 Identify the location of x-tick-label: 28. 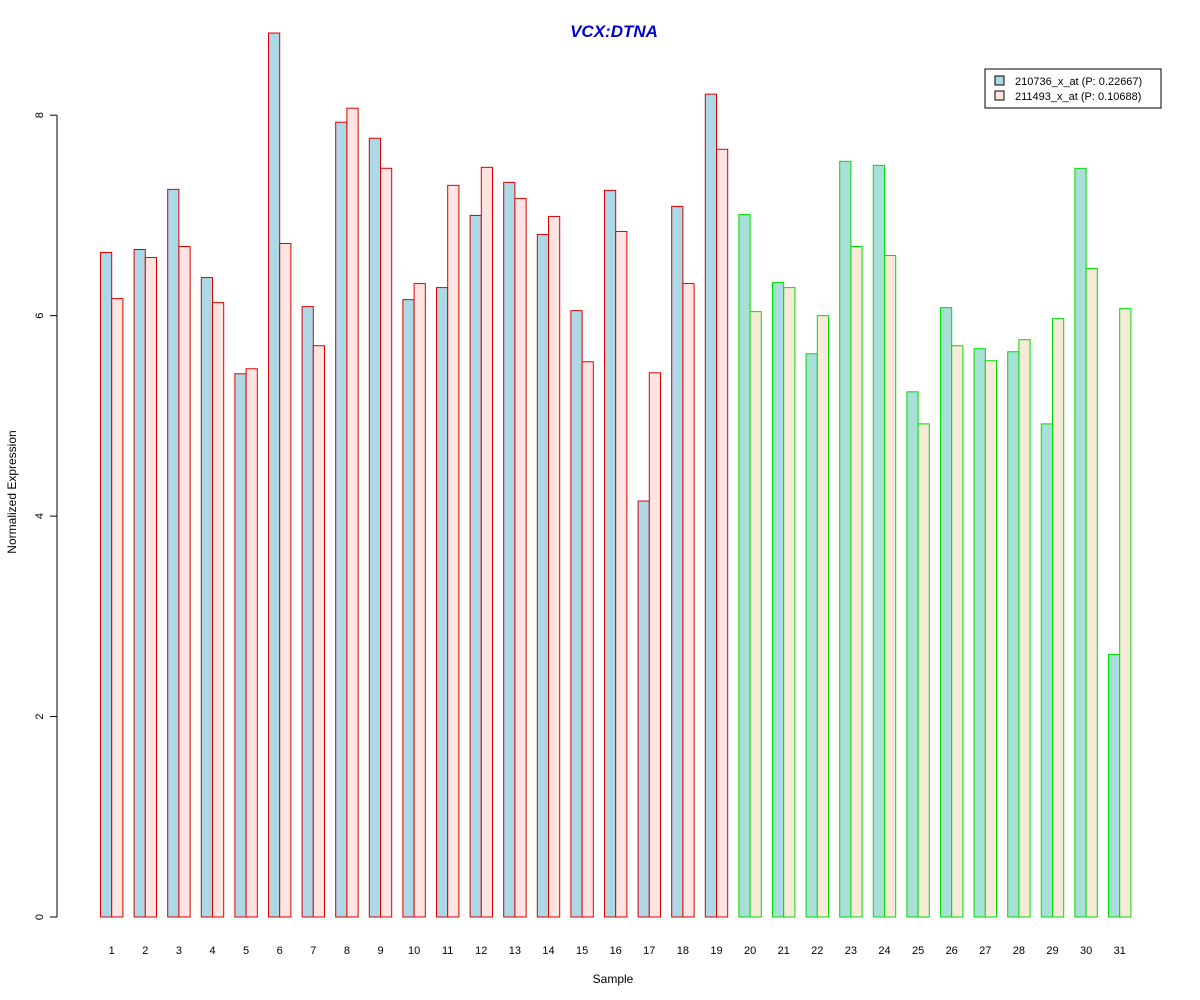
(1019, 951).